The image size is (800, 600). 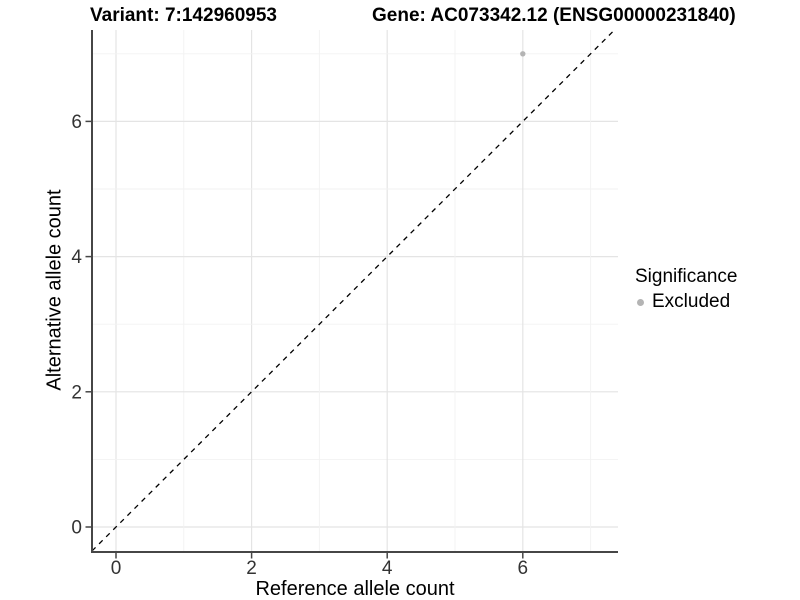 I want to click on plot-title-gene: Gene: AC073342.12 (ENSG00000231840), so click(x=554, y=15).